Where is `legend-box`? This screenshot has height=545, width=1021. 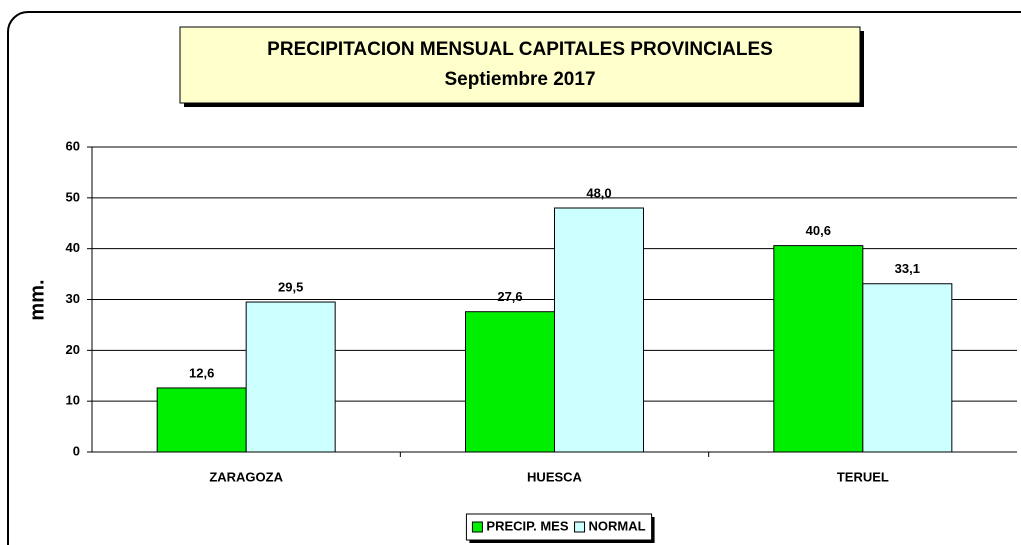 legend-box is located at coordinates (559, 527).